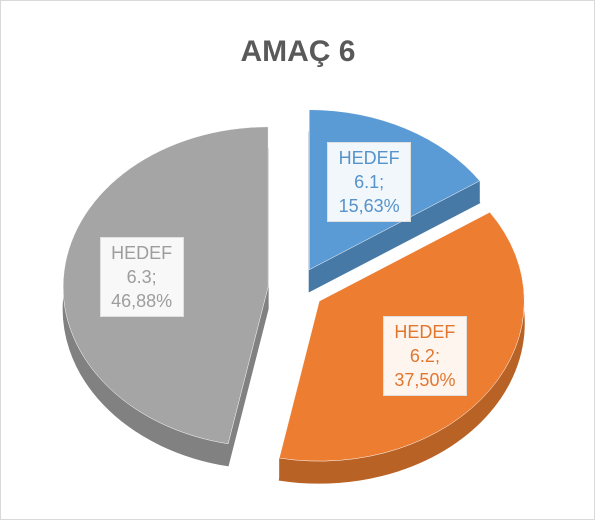  I want to click on data-label: HEDEF 6.2; 37,50%, so click(424, 356).